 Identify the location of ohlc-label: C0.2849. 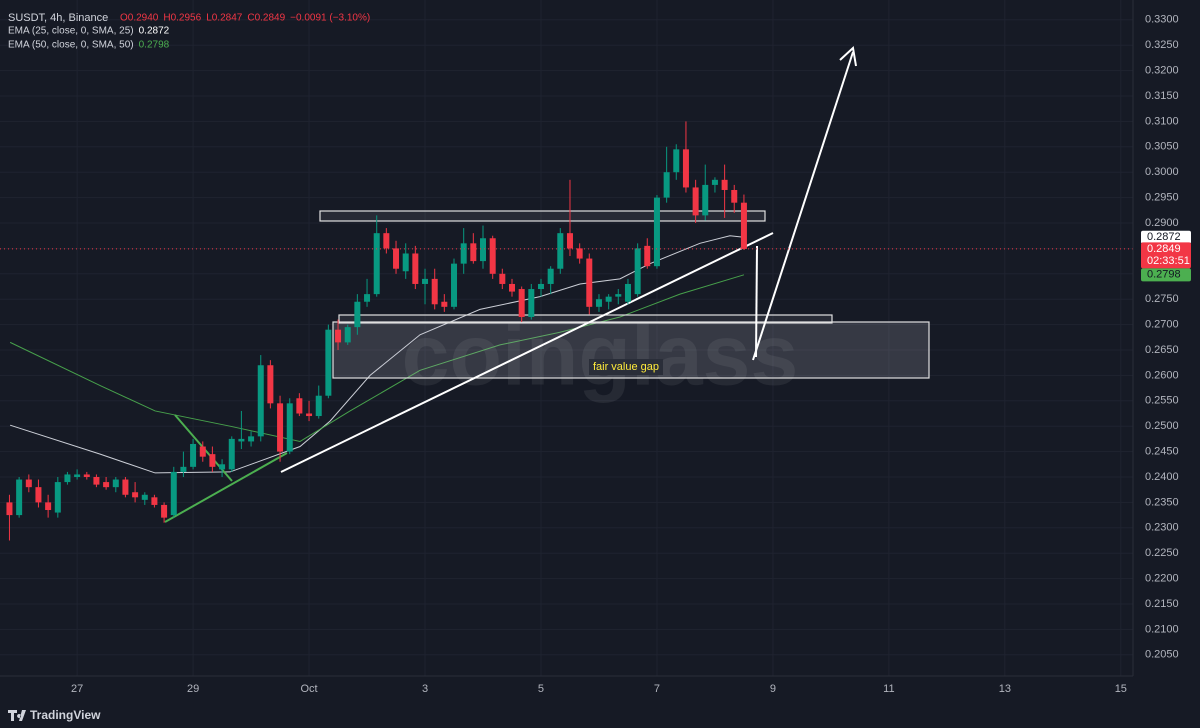
(266, 18).